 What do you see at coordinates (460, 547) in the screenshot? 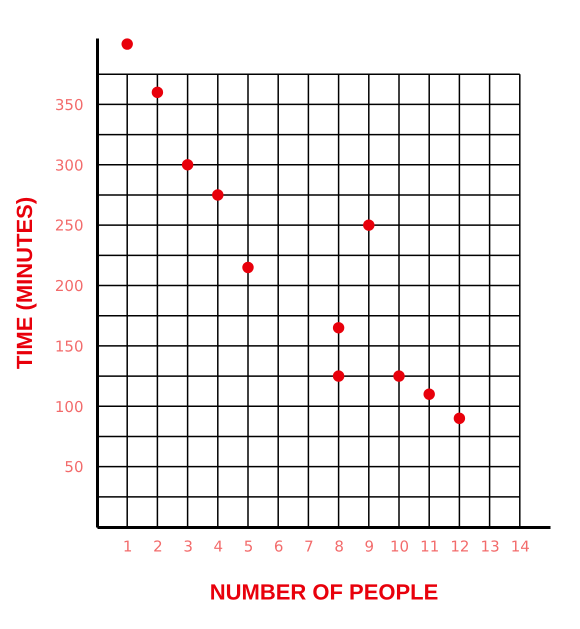
I see `x-tick-label: 12` at bounding box center [460, 547].